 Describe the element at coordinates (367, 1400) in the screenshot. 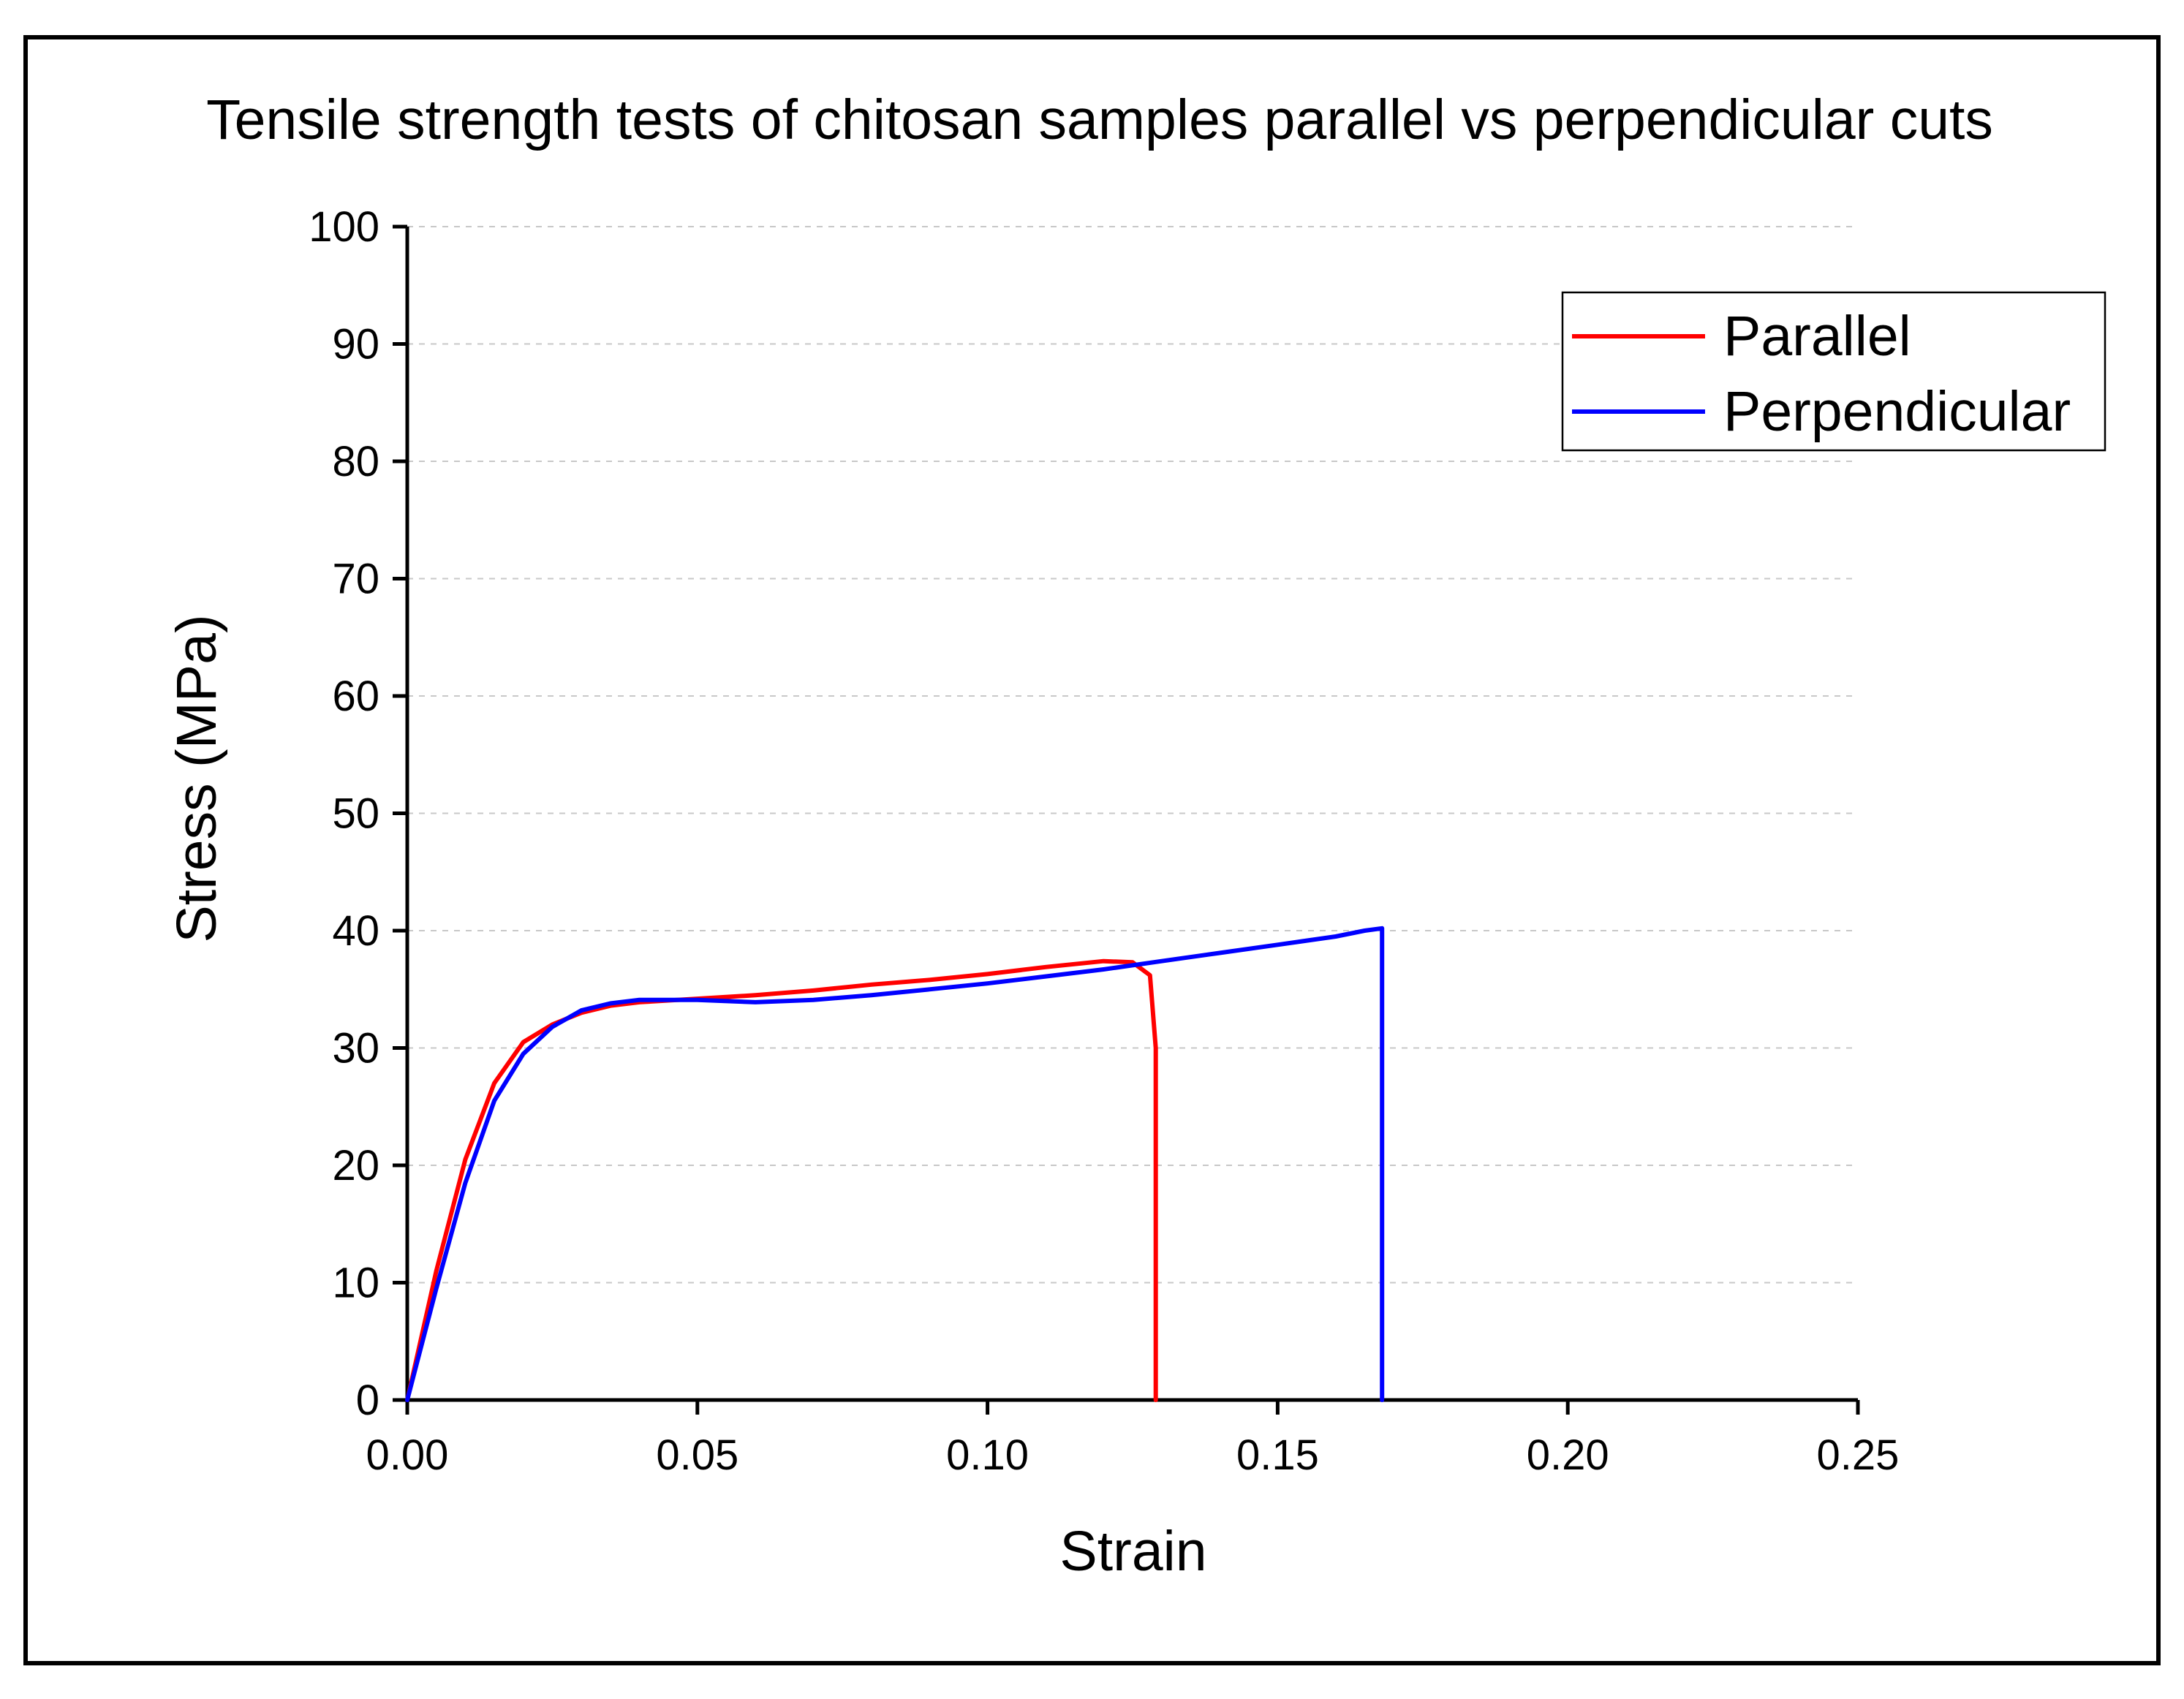

I see `y-tick-label: 0` at that location.